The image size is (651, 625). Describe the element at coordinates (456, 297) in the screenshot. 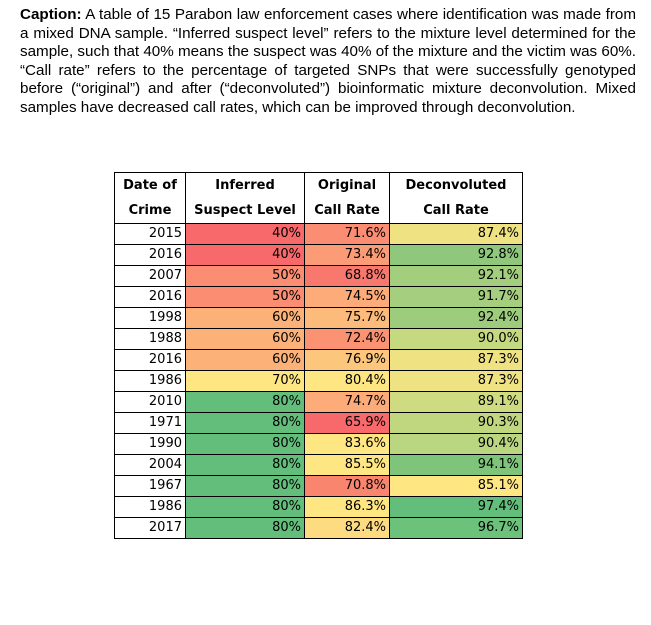

I see `deconvoluted-call-rate-cell: 91.7%` at that location.